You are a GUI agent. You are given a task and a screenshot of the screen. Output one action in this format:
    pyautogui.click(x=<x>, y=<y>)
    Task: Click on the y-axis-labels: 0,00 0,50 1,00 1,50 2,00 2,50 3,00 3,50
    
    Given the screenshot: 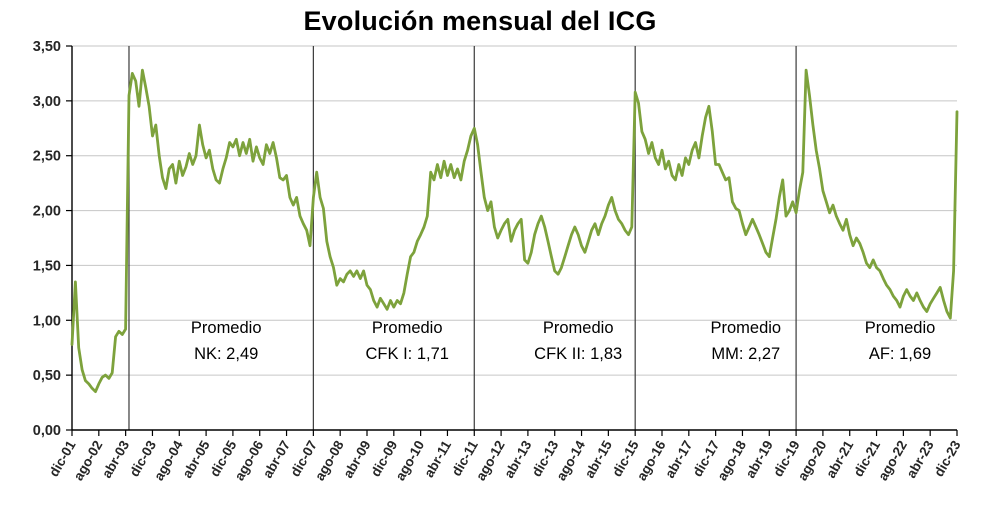 What is the action you would take?
    pyautogui.click(x=47, y=239)
    